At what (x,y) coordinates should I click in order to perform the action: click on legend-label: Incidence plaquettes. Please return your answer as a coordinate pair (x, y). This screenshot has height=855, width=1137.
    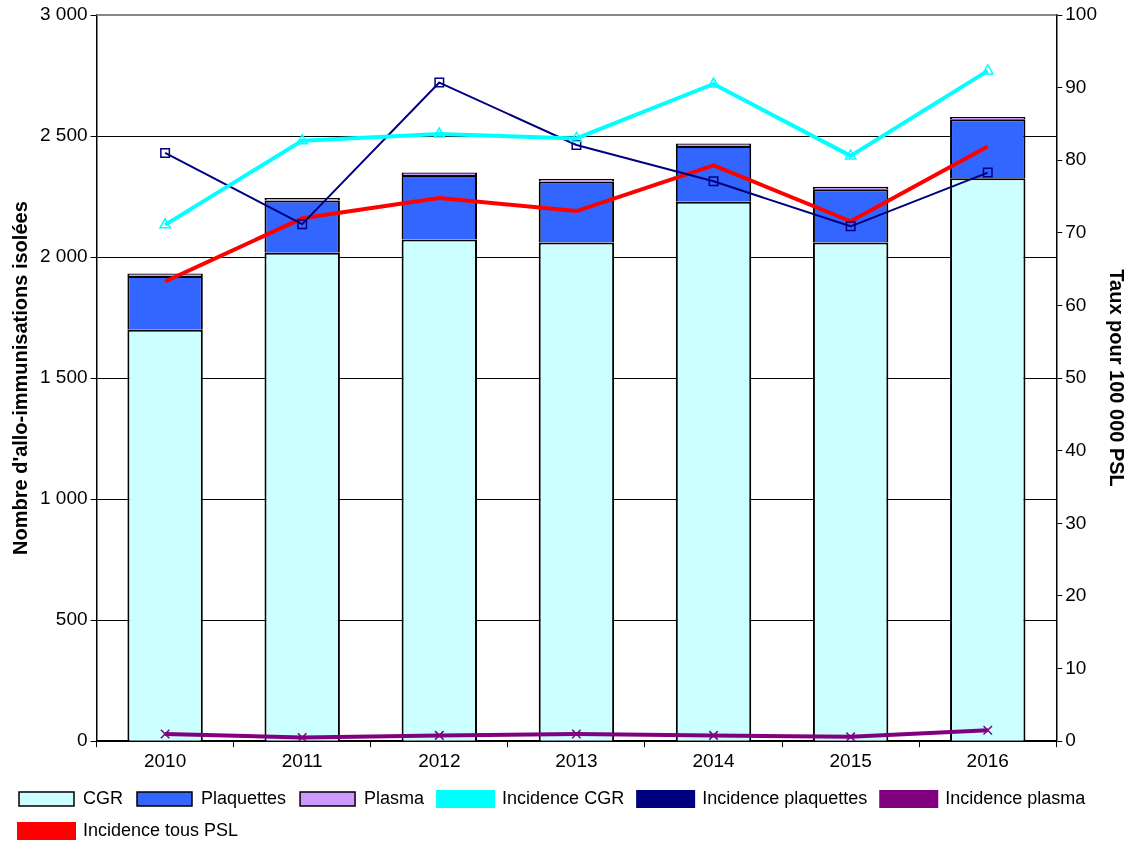
    Looking at the image, I should click on (785, 797).